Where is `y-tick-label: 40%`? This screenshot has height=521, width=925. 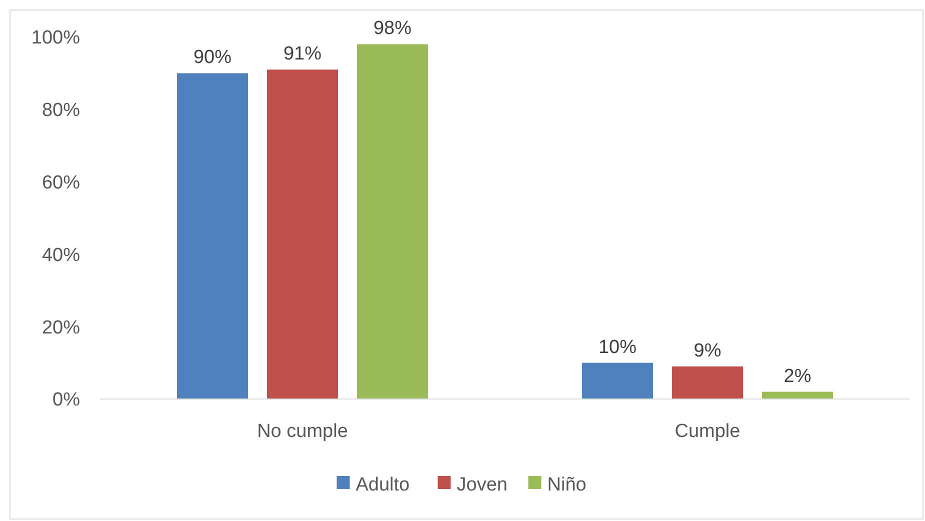 y-tick-label: 40% is located at coordinates (61, 255).